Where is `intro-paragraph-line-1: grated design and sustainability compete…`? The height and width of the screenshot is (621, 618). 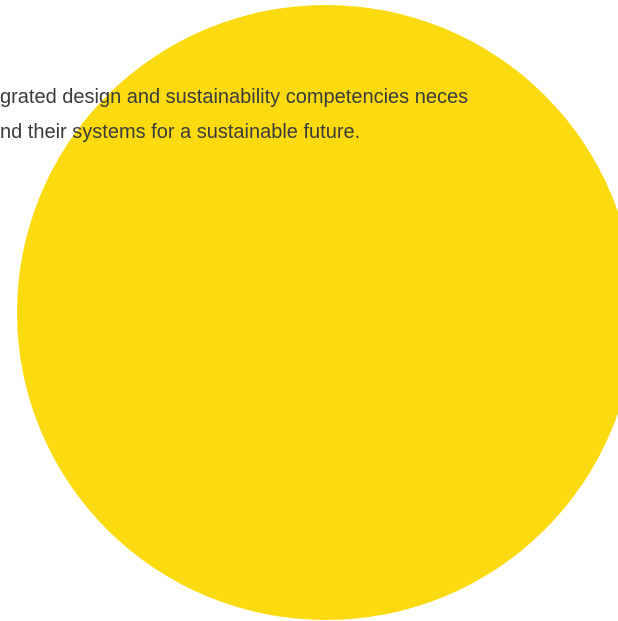 intro-paragraph-line-1: grated design and sustainability compete… is located at coordinates (234, 97).